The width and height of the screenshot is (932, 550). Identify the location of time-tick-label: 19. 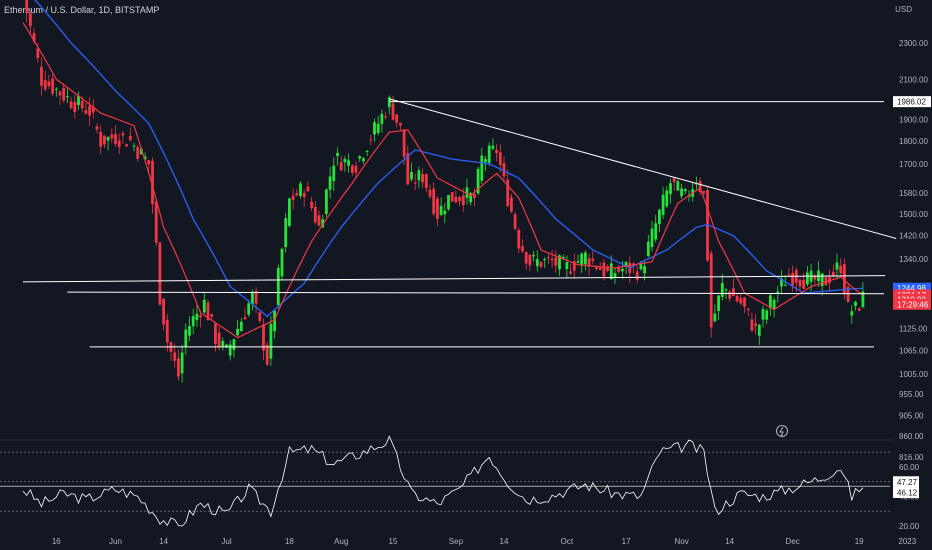
(859, 541).